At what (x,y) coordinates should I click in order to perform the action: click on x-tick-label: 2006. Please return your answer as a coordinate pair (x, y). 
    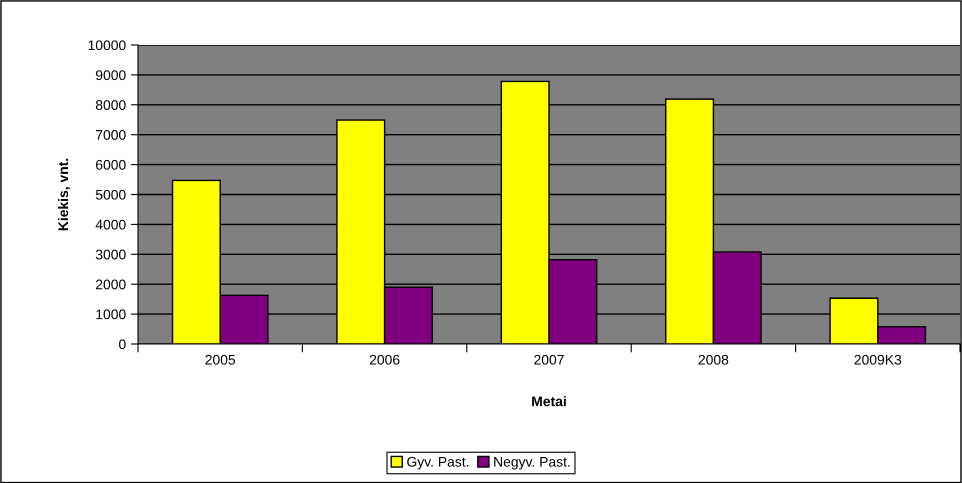
    Looking at the image, I should click on (385, 359).